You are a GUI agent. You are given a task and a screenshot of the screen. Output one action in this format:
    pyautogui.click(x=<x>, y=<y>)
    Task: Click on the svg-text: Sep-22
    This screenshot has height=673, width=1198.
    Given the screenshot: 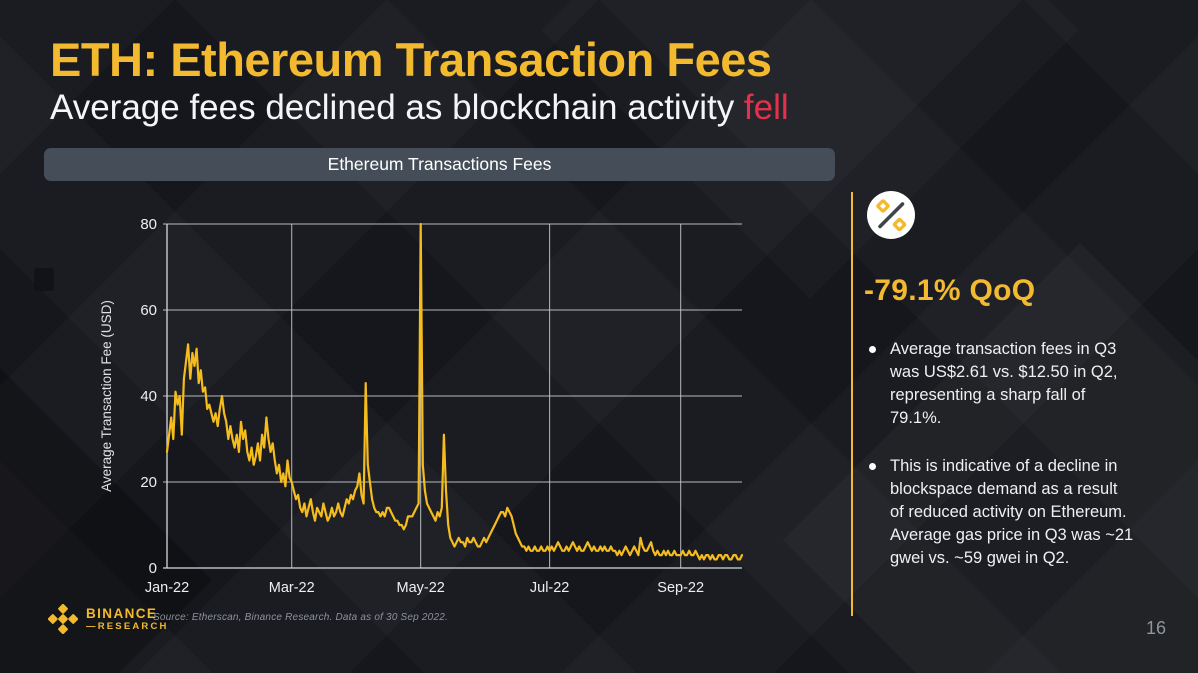 What is the action you would take?
    pyautogui.click(x=680, y=588)
    